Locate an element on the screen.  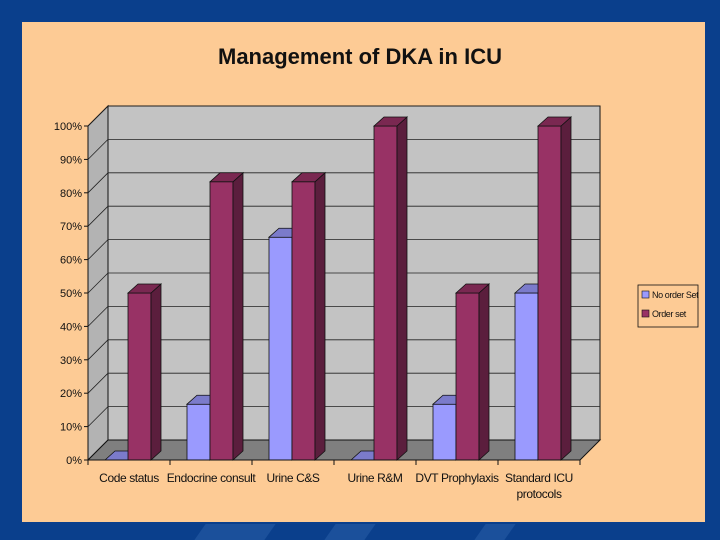
x-tick-label: Code status is located at coordinates (129, 478).